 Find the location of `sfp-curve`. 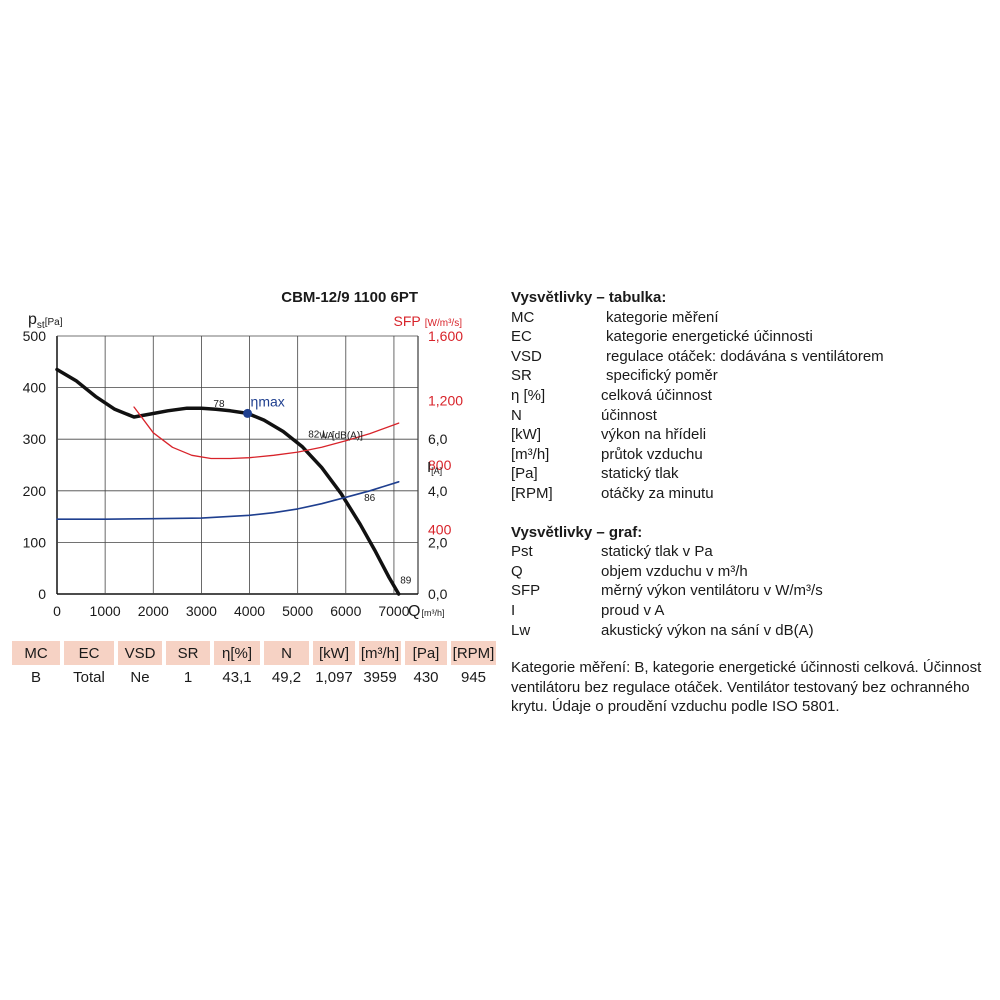

sfp-curve is located at coordinates (266, 433).